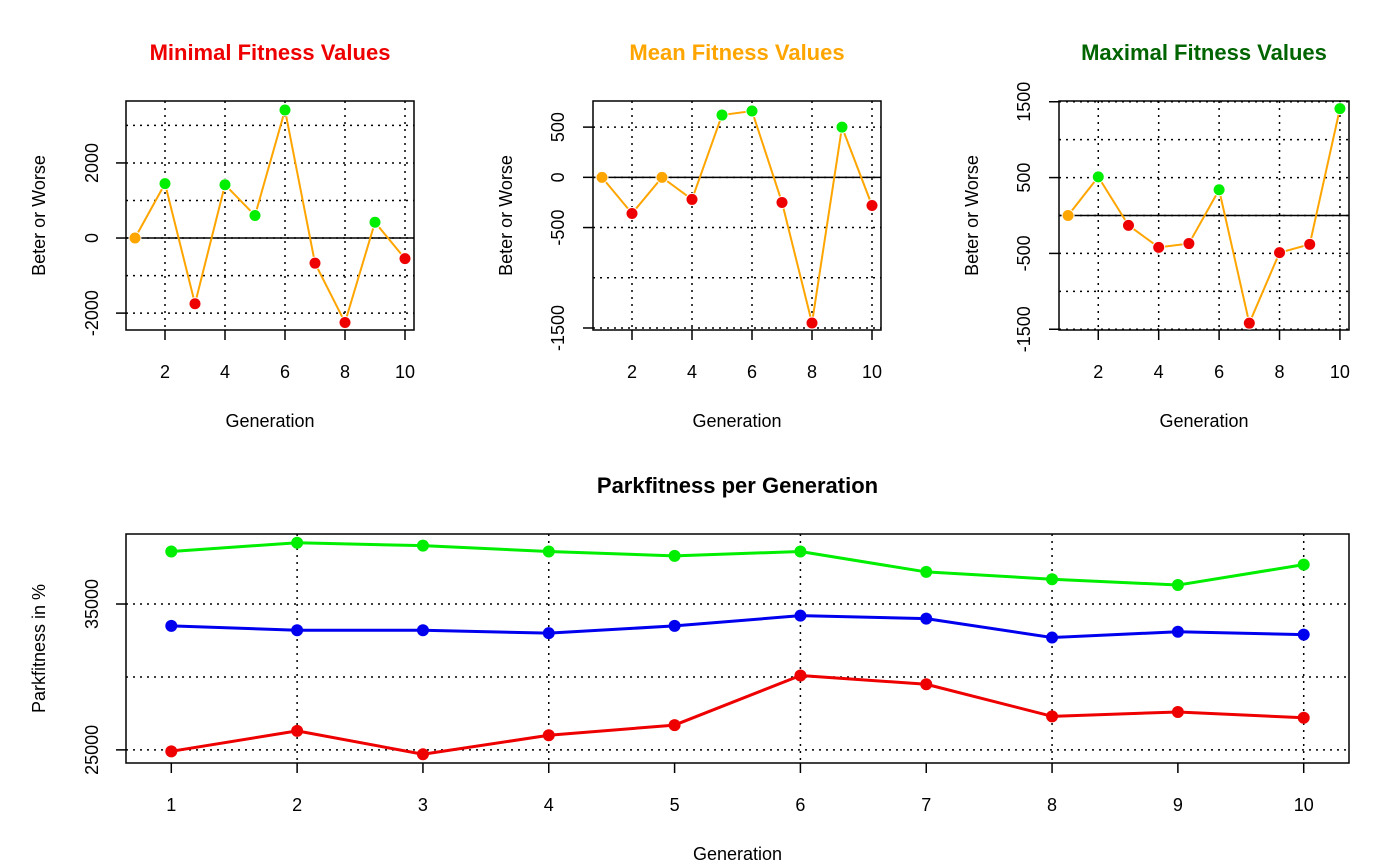  What do you see at coordinates (675, 805) in the screenshot?
I see `x-tick-label: 5` at bounding box center [675, 805].